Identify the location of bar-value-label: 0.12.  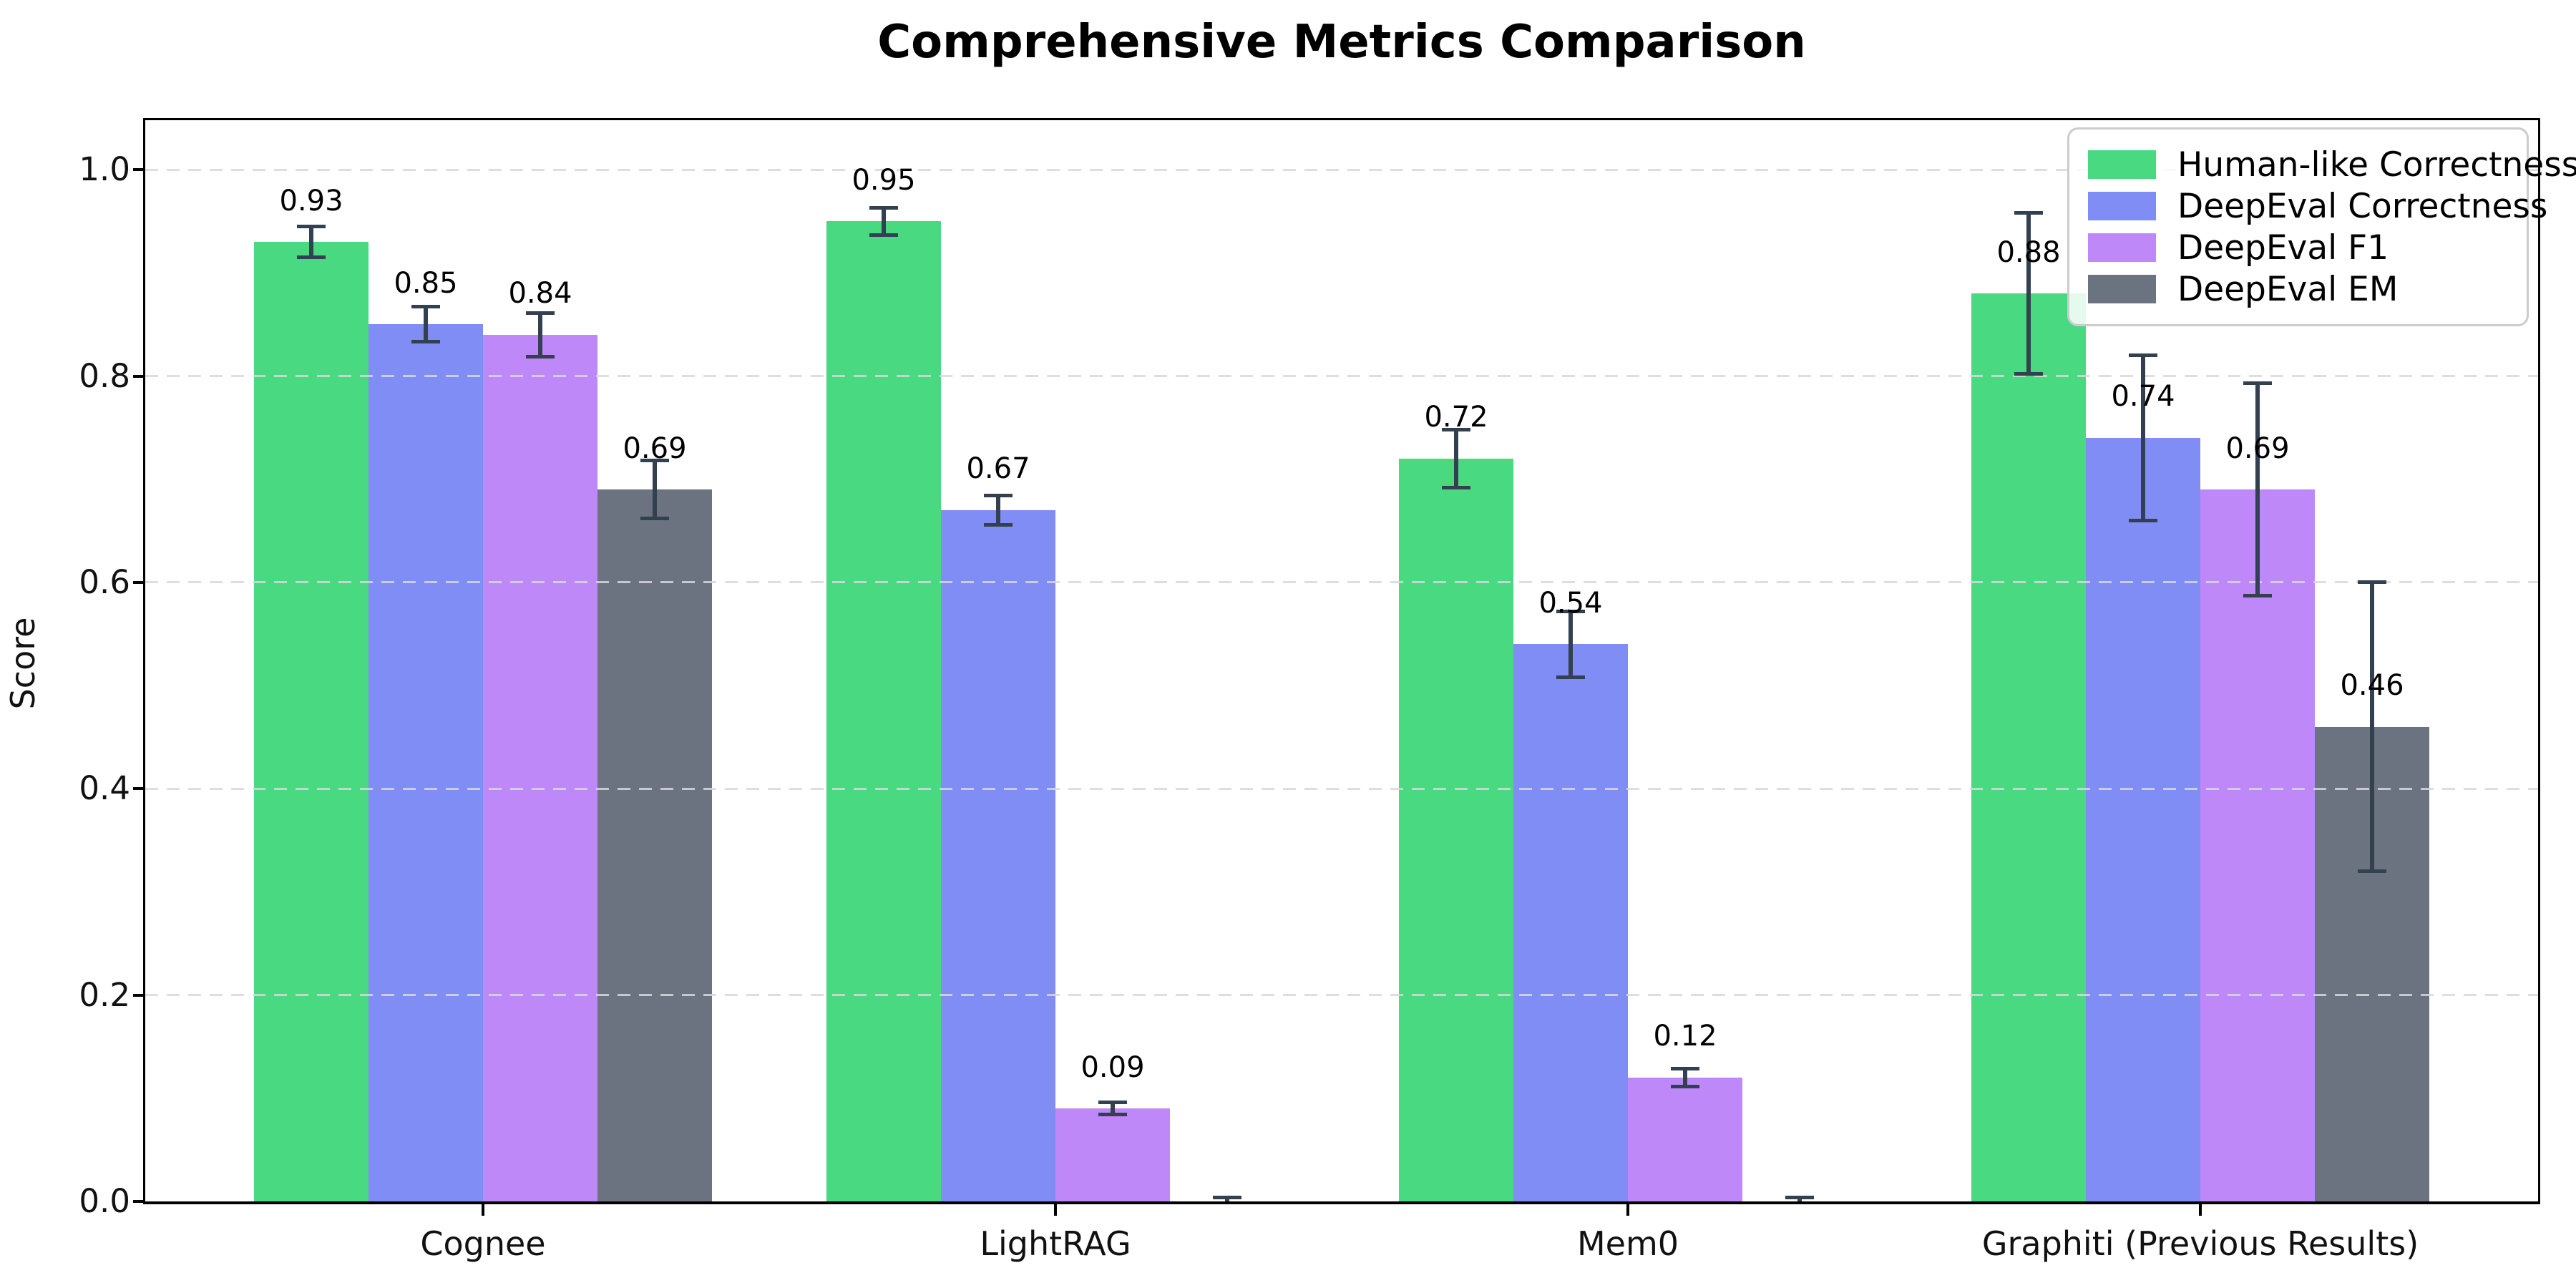
(1685, 1036).